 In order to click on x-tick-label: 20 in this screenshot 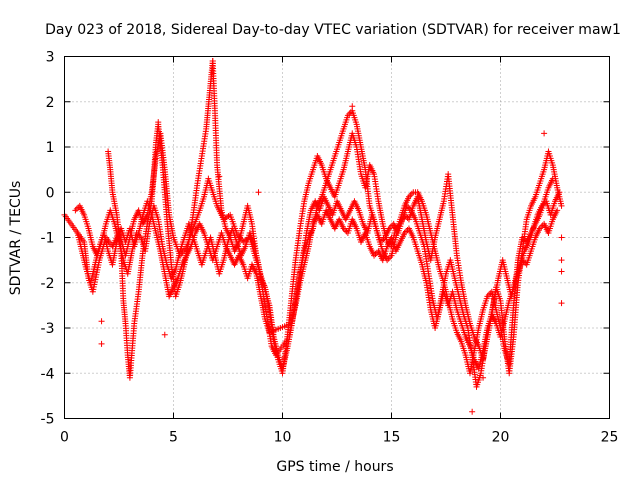, I will do `click(501, 438)`.